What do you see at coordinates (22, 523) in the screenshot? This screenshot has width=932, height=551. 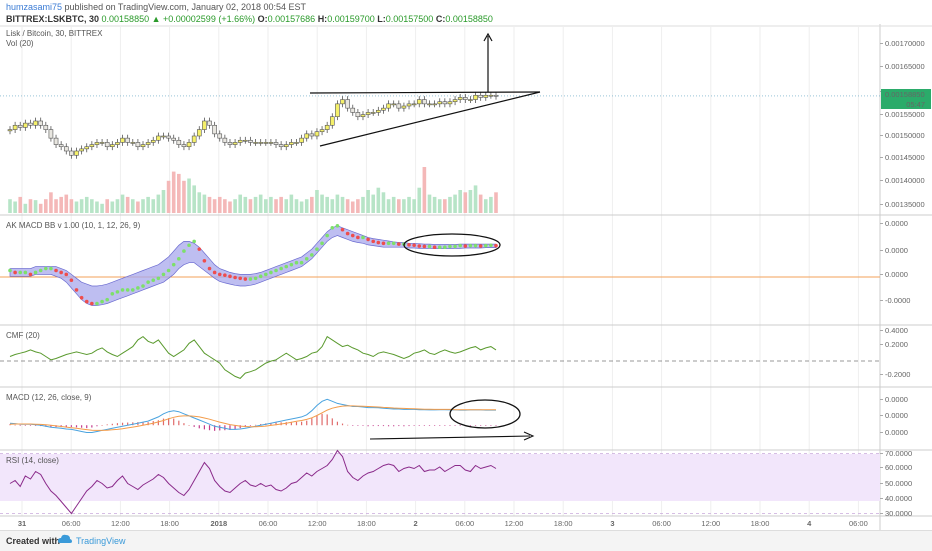 I see `x-tick-label-0: 31` at bounding box center [22, 523].